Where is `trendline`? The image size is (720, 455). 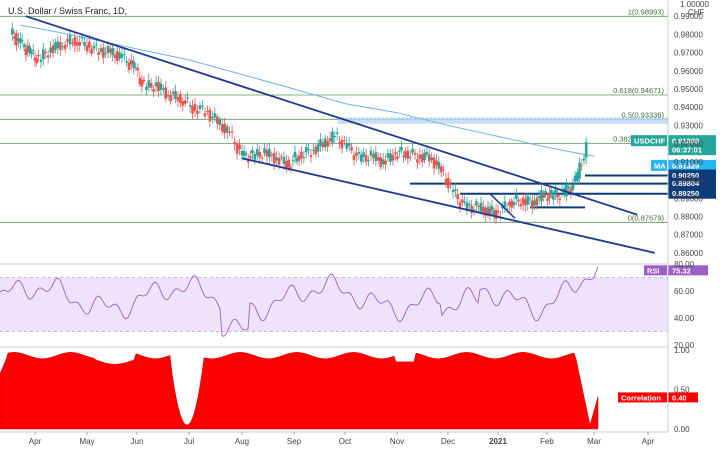 trendline is located at coordinates (448, 205).